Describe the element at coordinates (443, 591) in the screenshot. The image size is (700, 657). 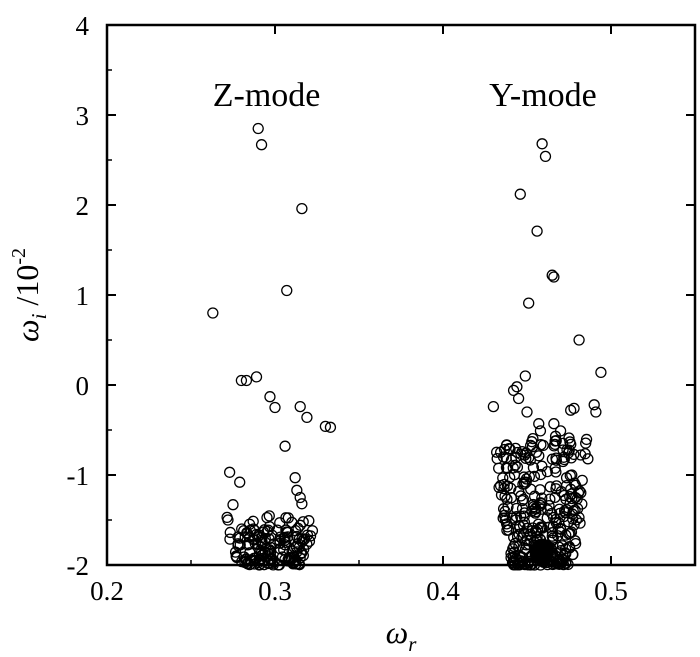
I see `x-tick-label: 0.4` at that location.